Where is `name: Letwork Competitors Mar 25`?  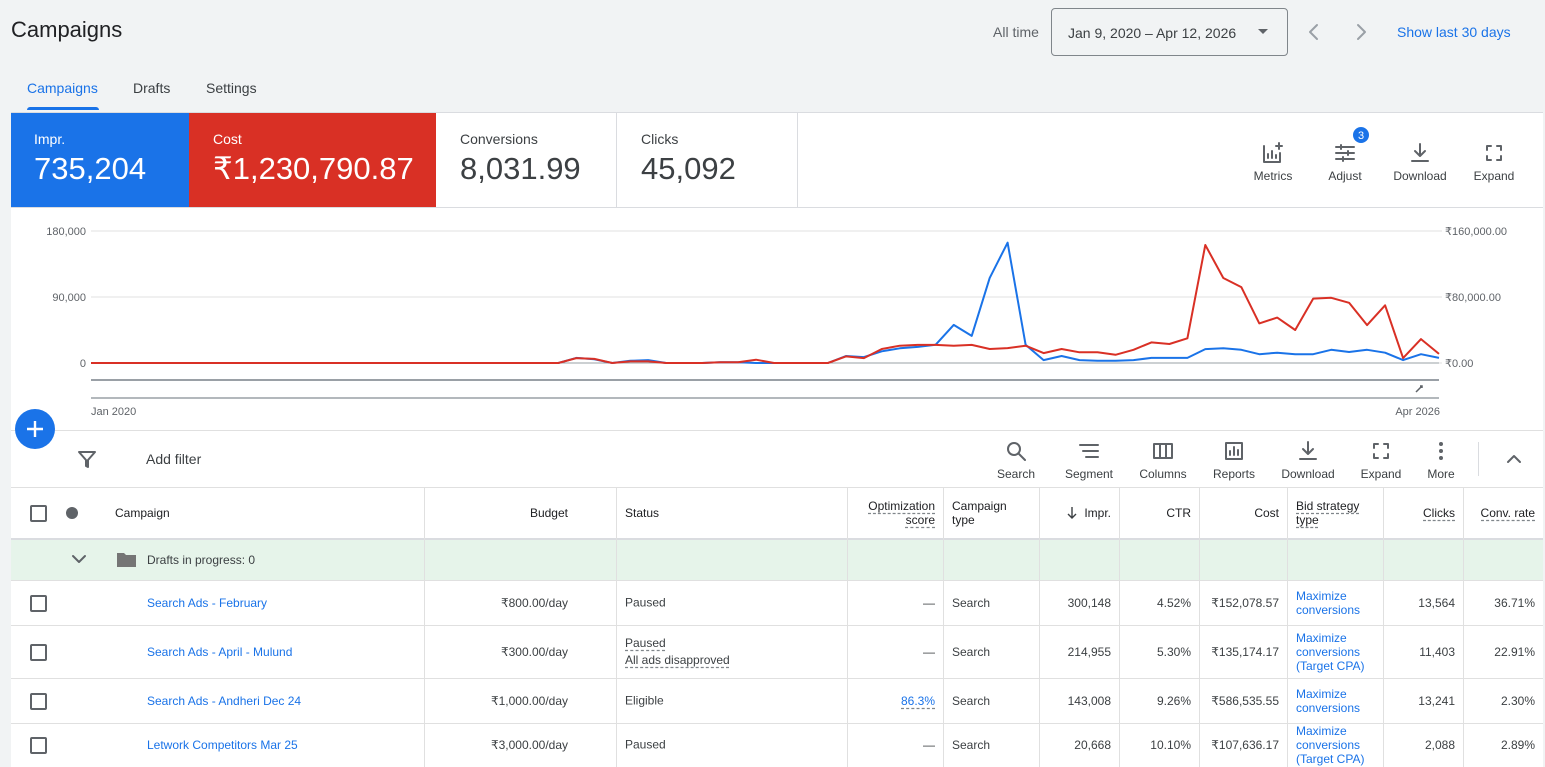
name: Letwork Competitors Mar 25 is located at coordinates (222, 745).